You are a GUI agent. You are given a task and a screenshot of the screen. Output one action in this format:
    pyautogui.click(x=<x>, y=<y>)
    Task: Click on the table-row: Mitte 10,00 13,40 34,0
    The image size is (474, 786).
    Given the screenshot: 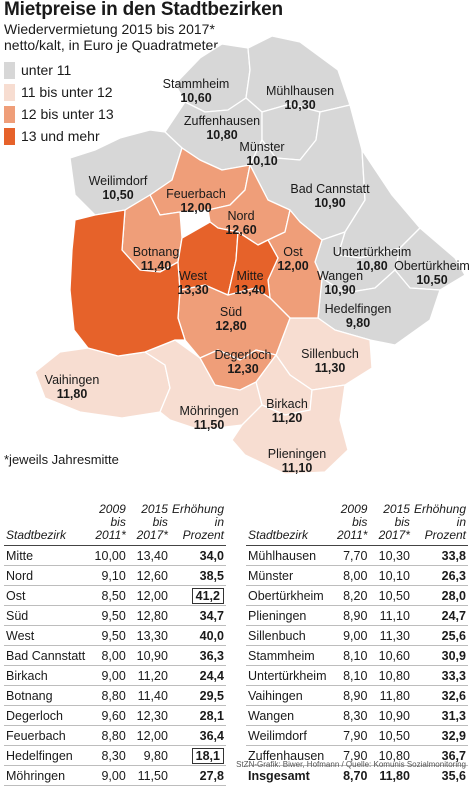 What is the action you would take?
    pyautogui.click(x=115, y=555)
    